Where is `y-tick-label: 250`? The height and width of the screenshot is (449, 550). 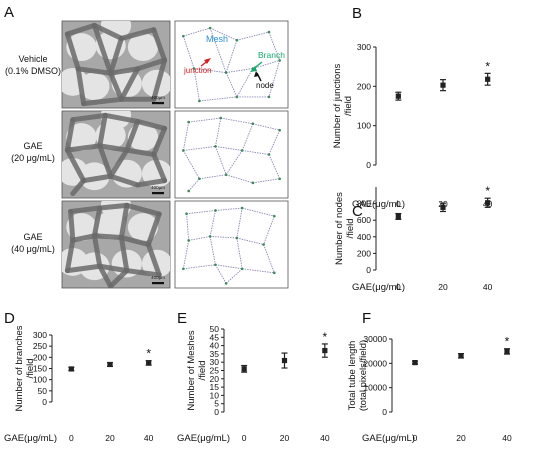
y-tick-label: 250 is located at coordinates (40, 346).